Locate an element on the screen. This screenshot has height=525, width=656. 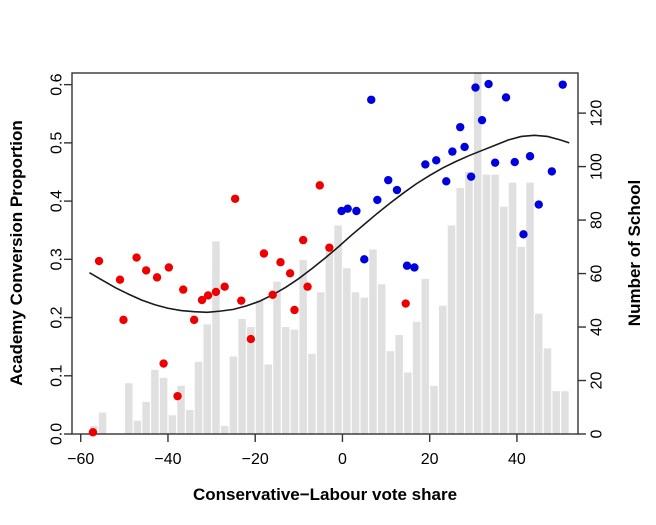
y-axis-title-right: Number of School is located at coordinates (634, 253).